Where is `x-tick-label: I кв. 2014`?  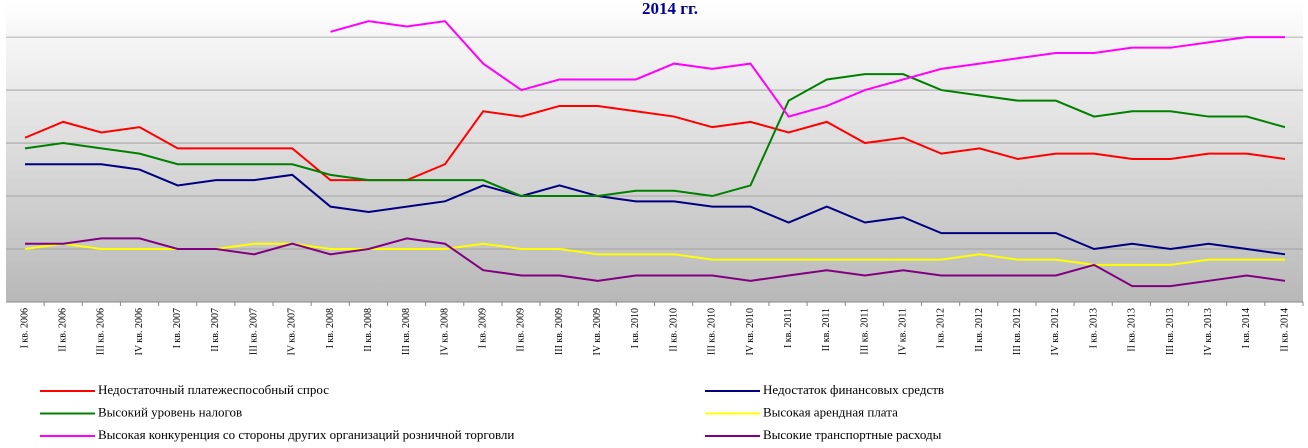
x-tick-label: I кв. 2014 is located at coordinates (1246, 328).